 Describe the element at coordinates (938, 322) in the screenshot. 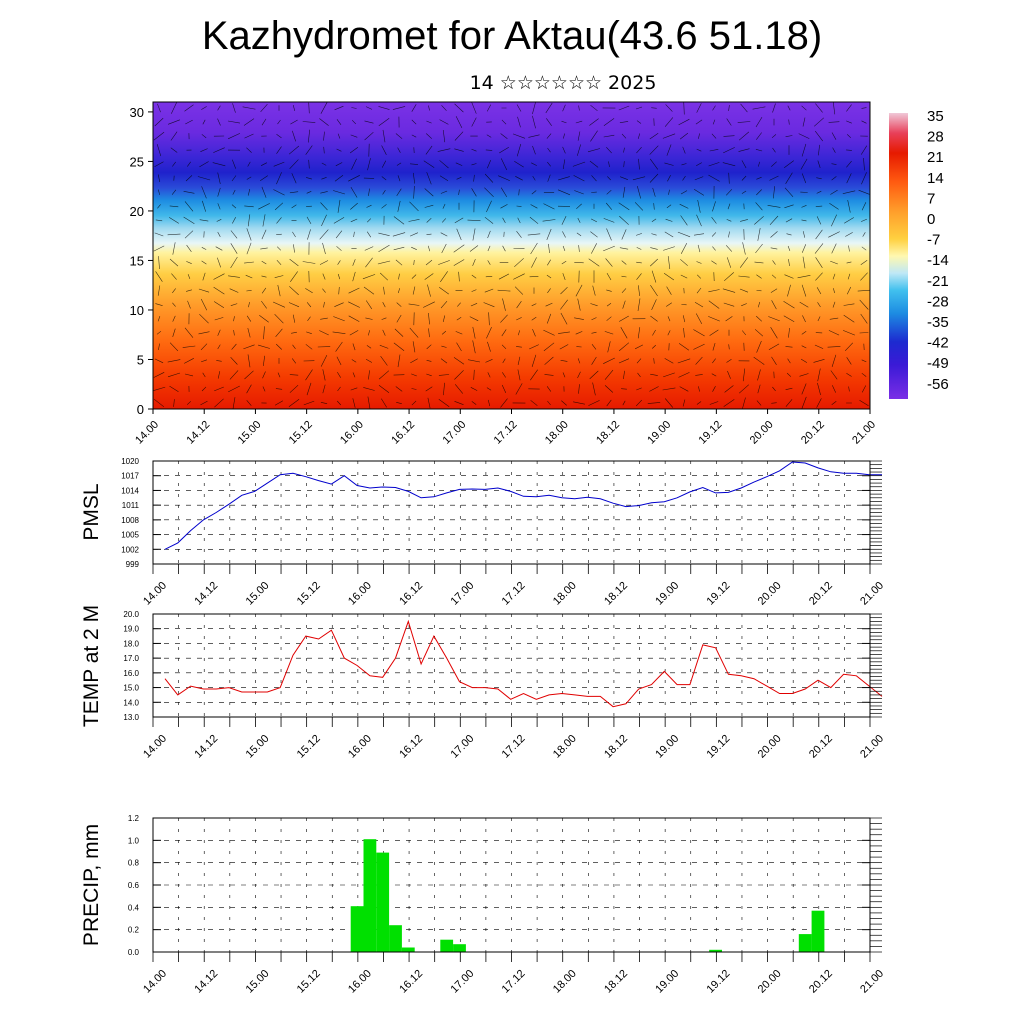

I see `colorbar-label: -35` at that location.